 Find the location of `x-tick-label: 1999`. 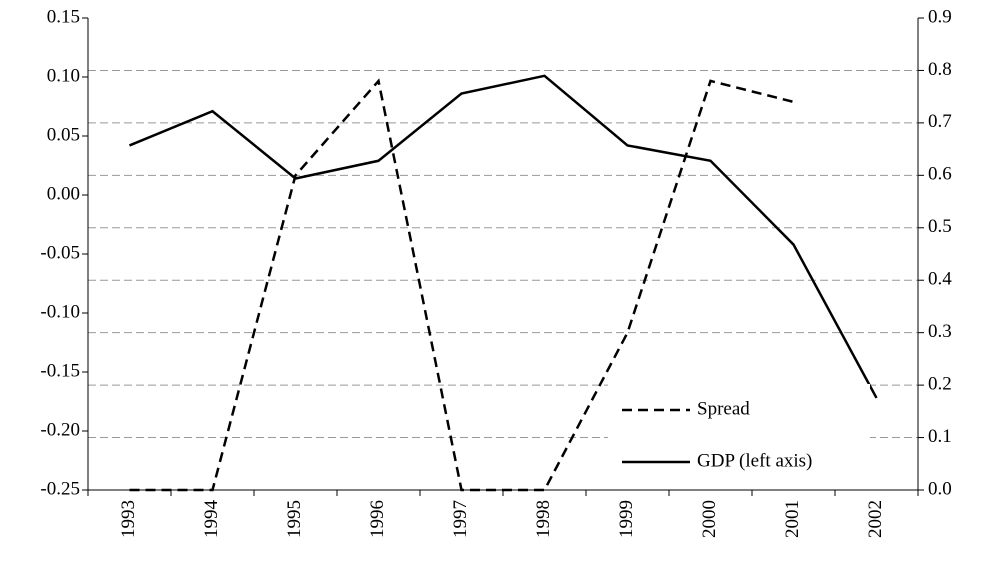

x-tick-label: 1999 is located at coordinates (626, 519).